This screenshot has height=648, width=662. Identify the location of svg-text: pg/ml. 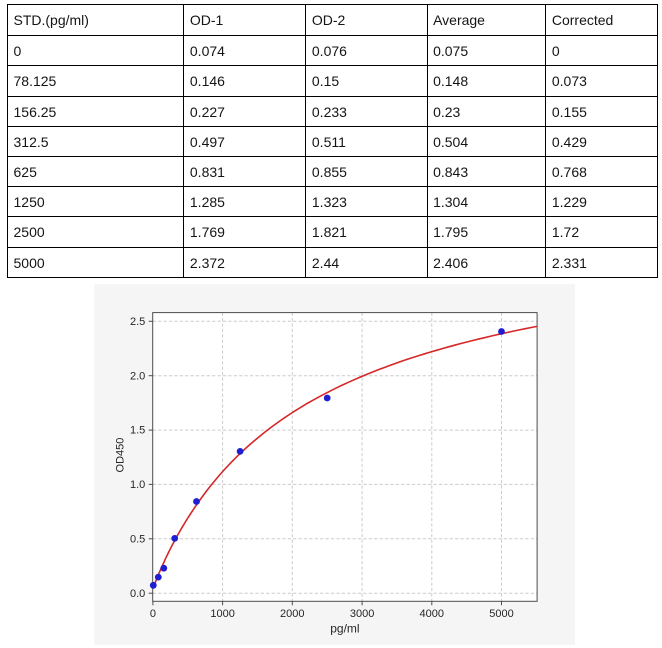
(344, 628).